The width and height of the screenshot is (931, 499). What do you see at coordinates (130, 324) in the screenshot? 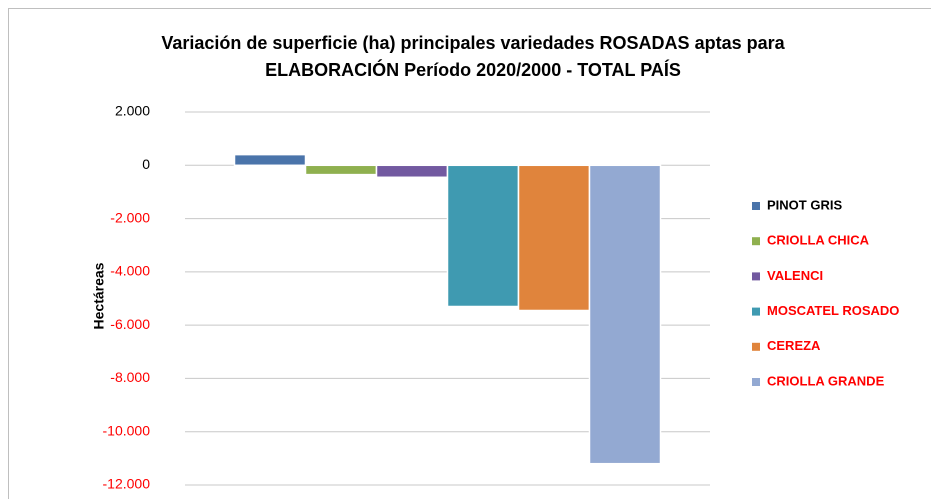
I see `y-tick-label: -6.000` at bounding box center [130, 324].